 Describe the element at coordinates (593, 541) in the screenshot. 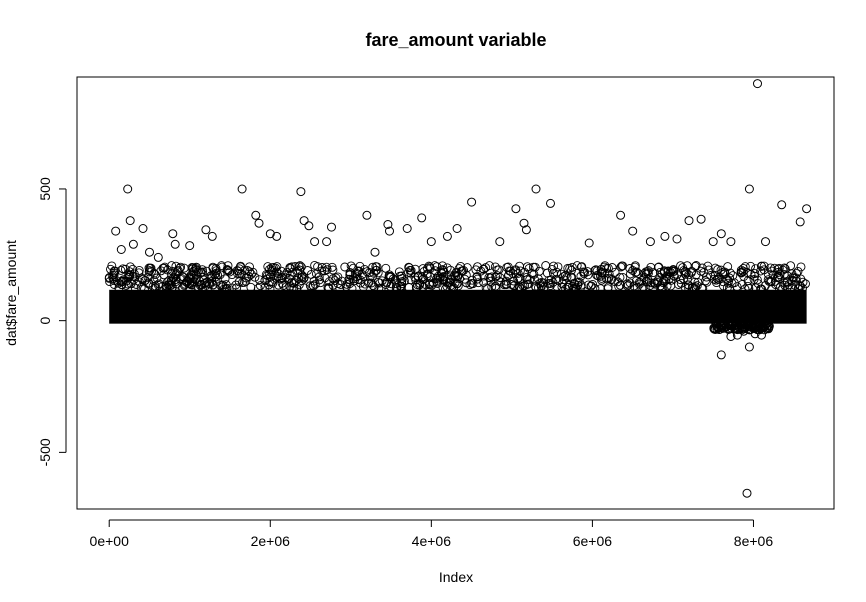

I see `x-tick-label: 6e+06` at that location.